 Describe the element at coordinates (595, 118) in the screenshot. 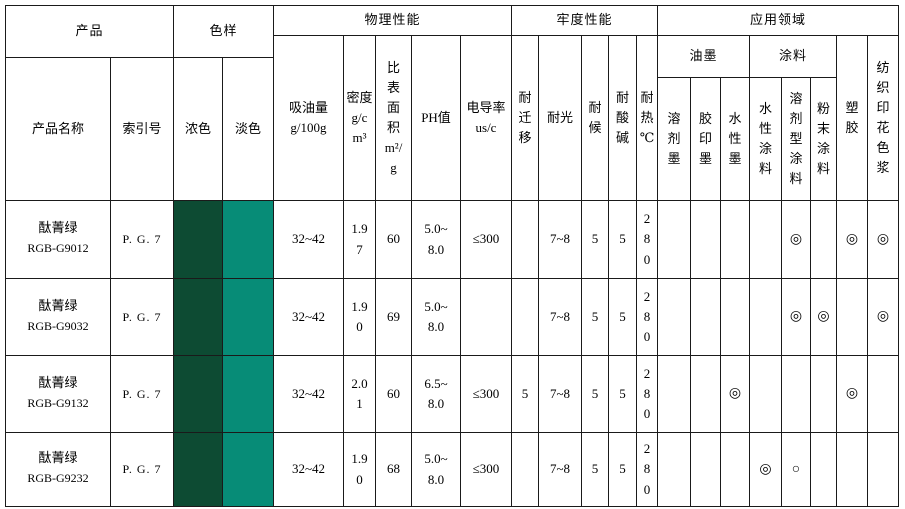

I see `header-weather-fastness: 耐 候` at that location.